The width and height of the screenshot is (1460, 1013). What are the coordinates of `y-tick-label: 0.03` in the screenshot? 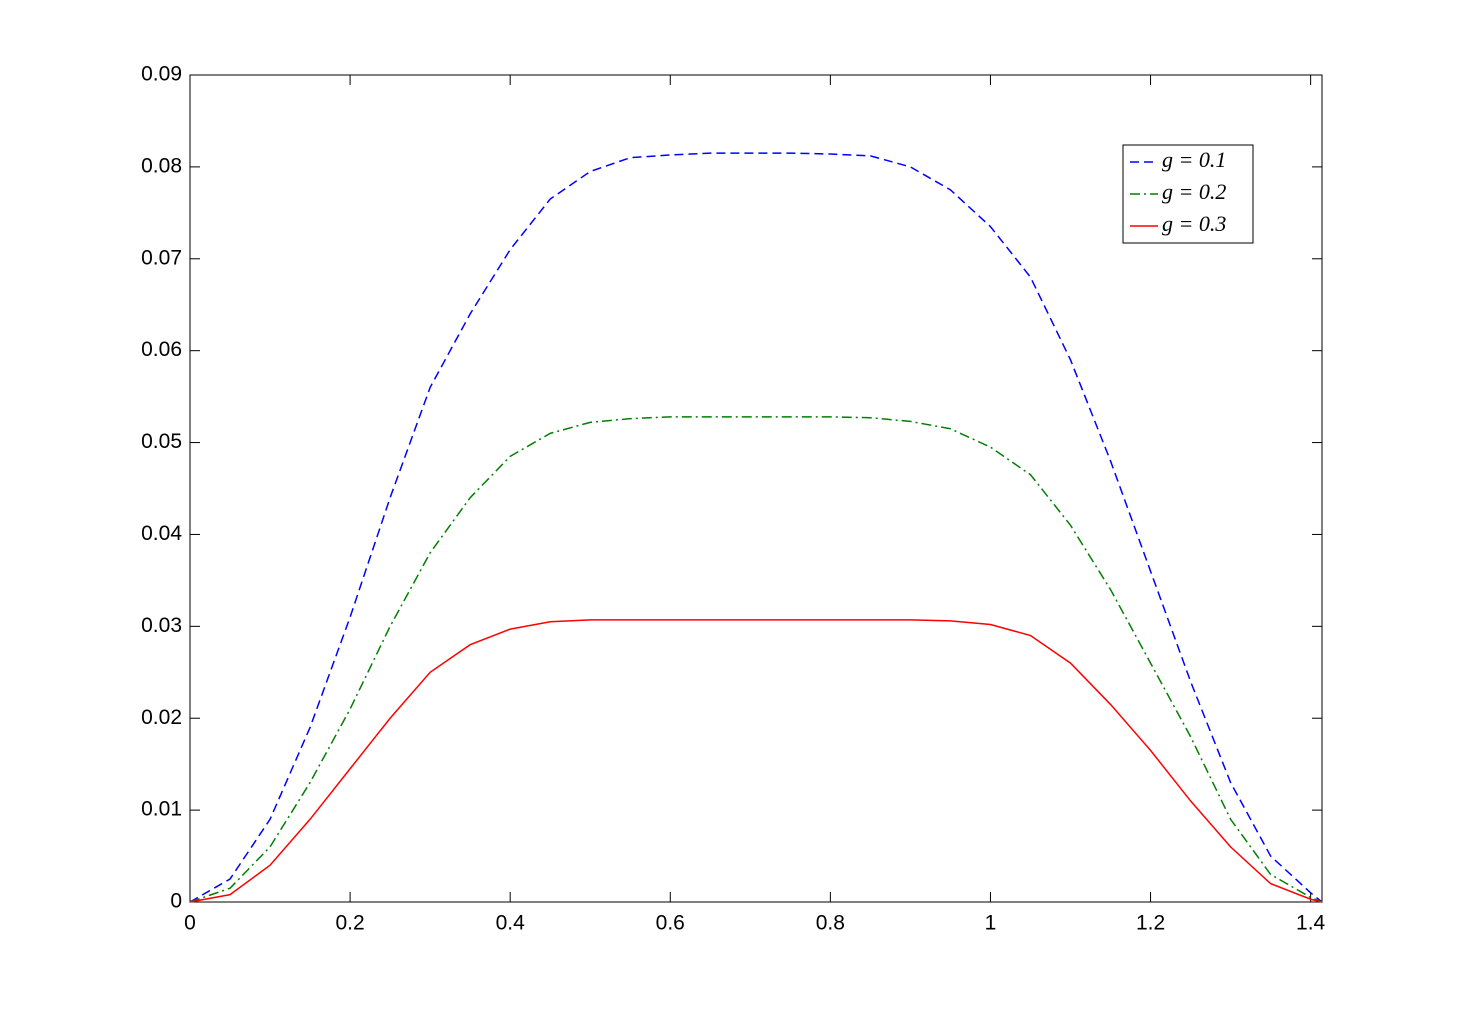 It's located at (161, 625).